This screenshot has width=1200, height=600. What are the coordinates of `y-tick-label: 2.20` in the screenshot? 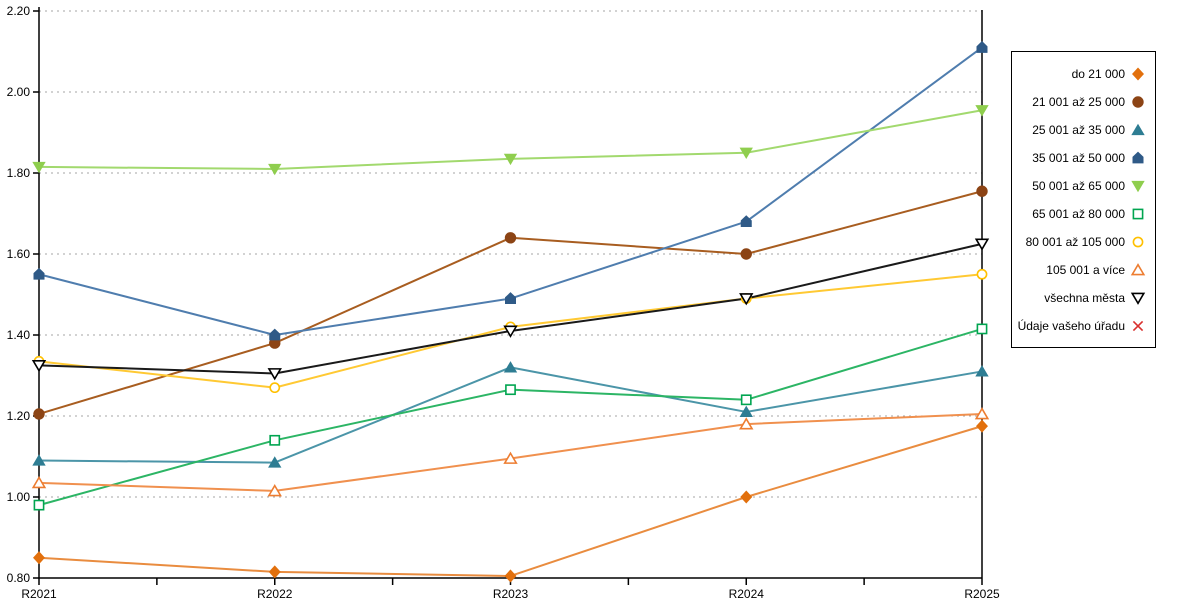 It's located at (19, 11).